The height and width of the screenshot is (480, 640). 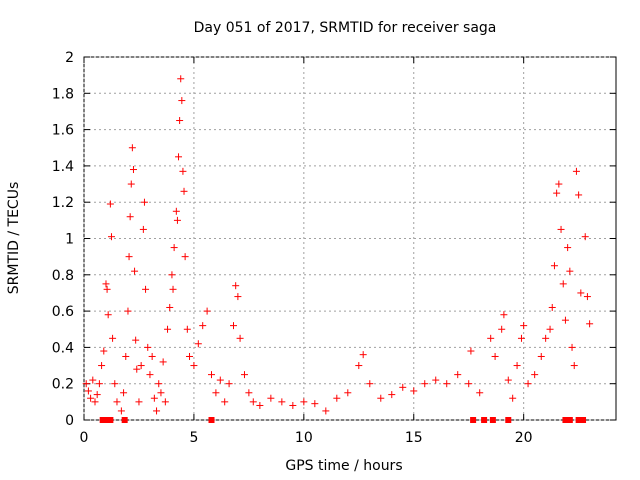 What do you see at coordinates (524, 438) in the screenshot?
I see `x-tick-label: 20` at bounding box center [524, 438].